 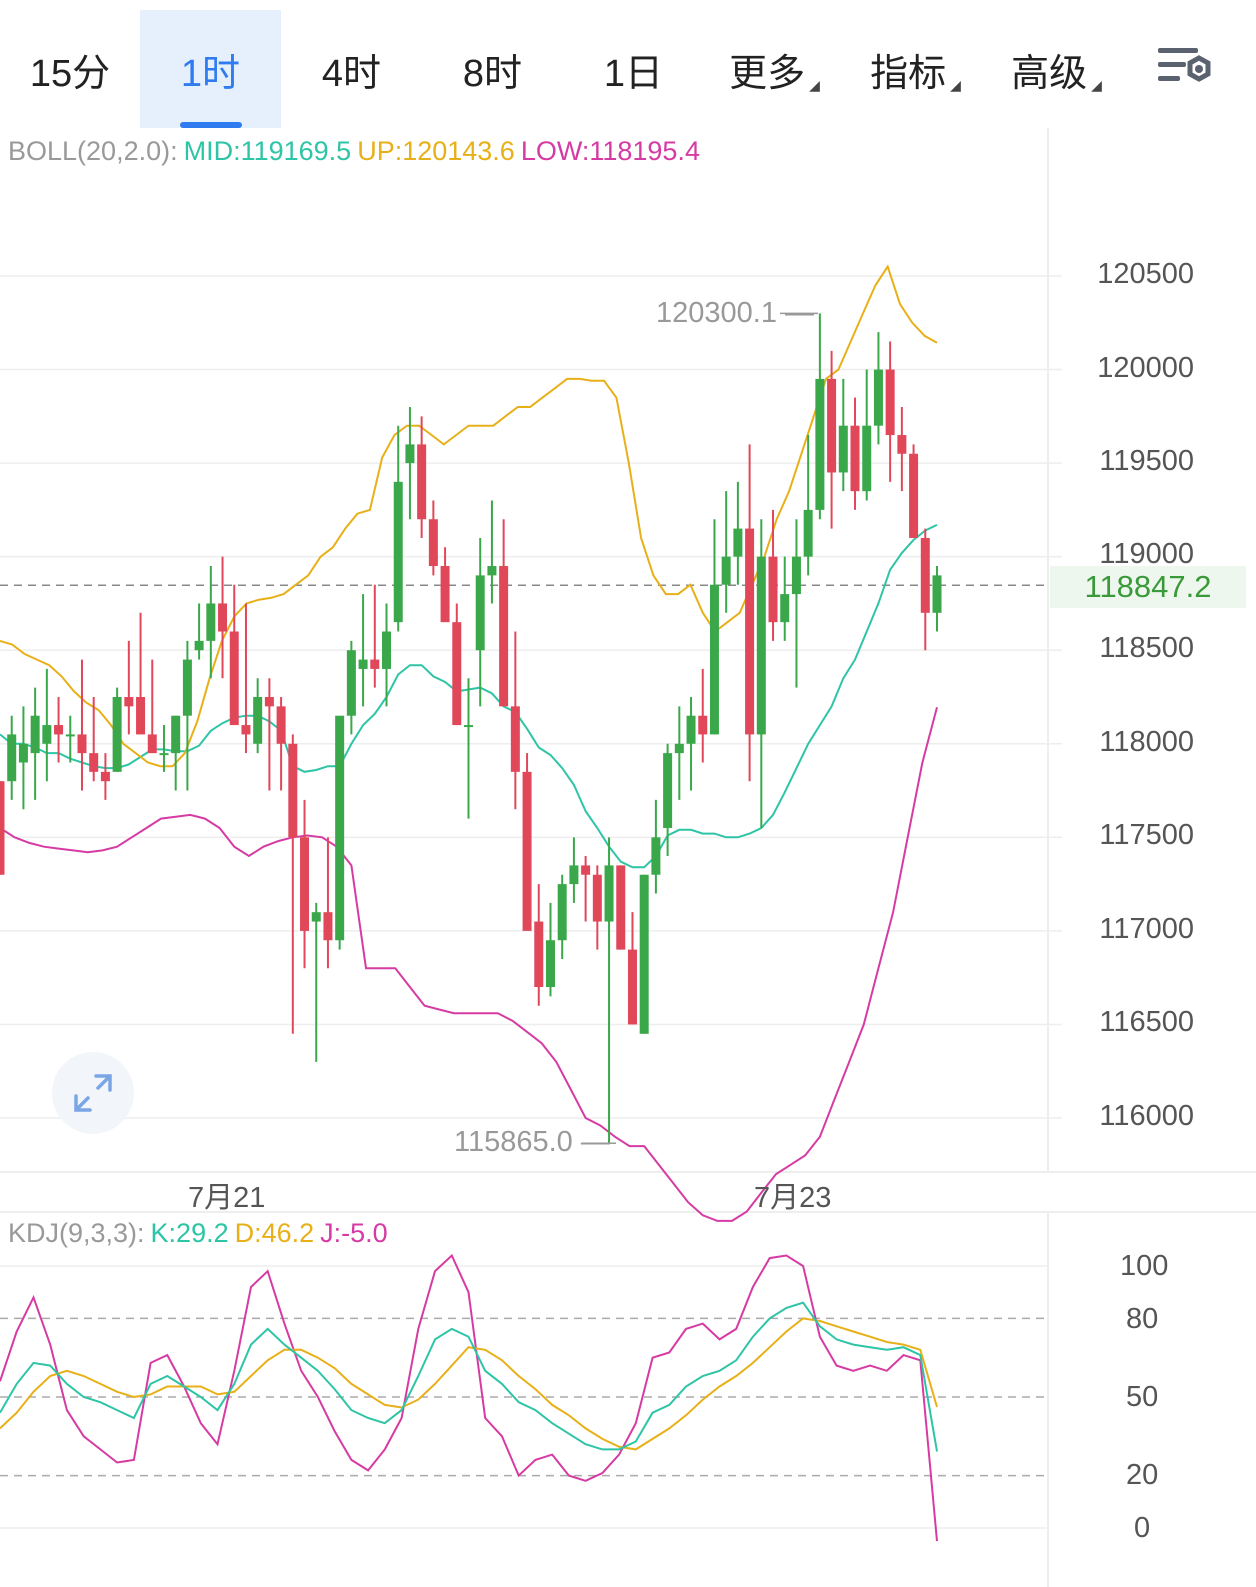 What do you see at coordinates (1145, 368) in the screenshot?
I see `price-tick: 120000` at bounding box center [1145, 368].